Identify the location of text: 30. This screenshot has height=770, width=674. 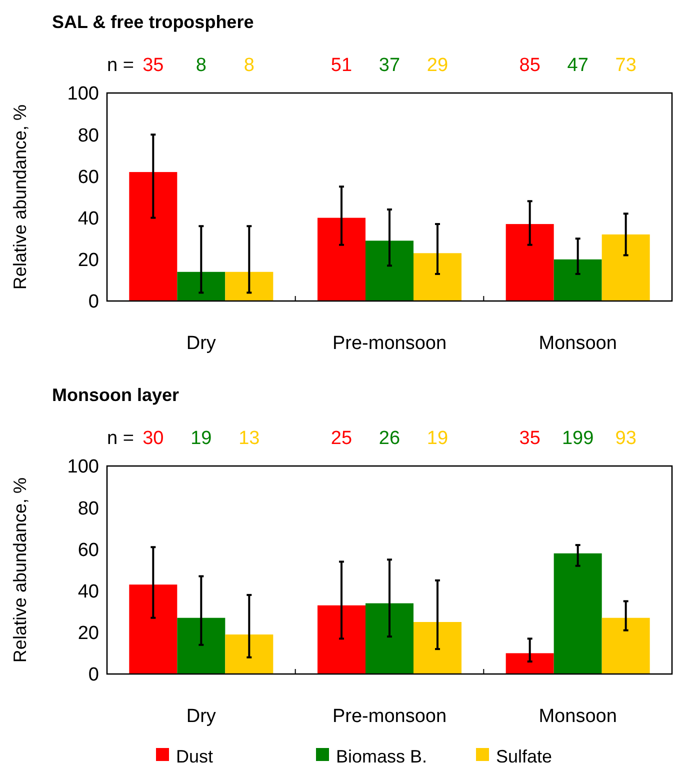
(153, 438).